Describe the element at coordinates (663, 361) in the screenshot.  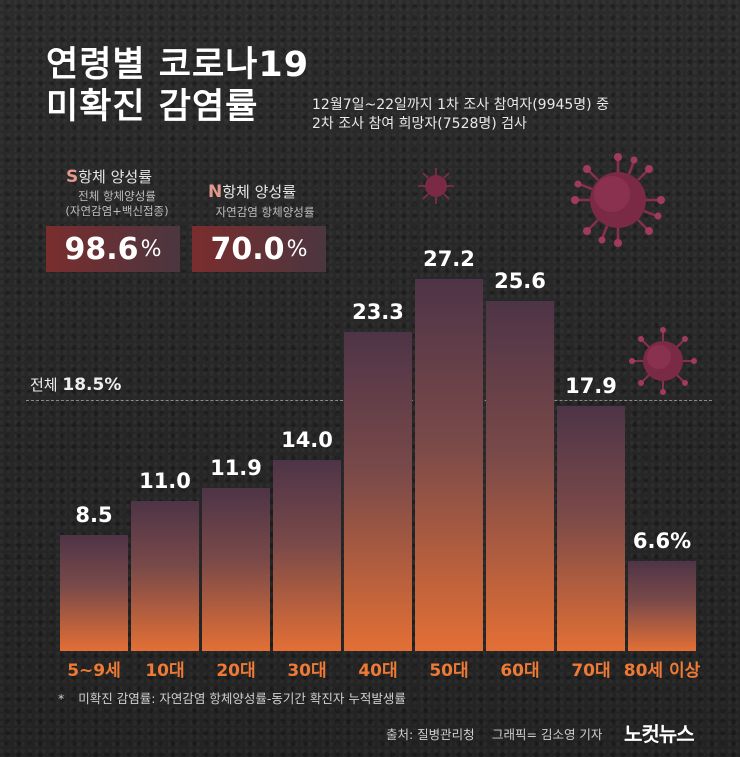
I see `virus-icon-medium` at that location.